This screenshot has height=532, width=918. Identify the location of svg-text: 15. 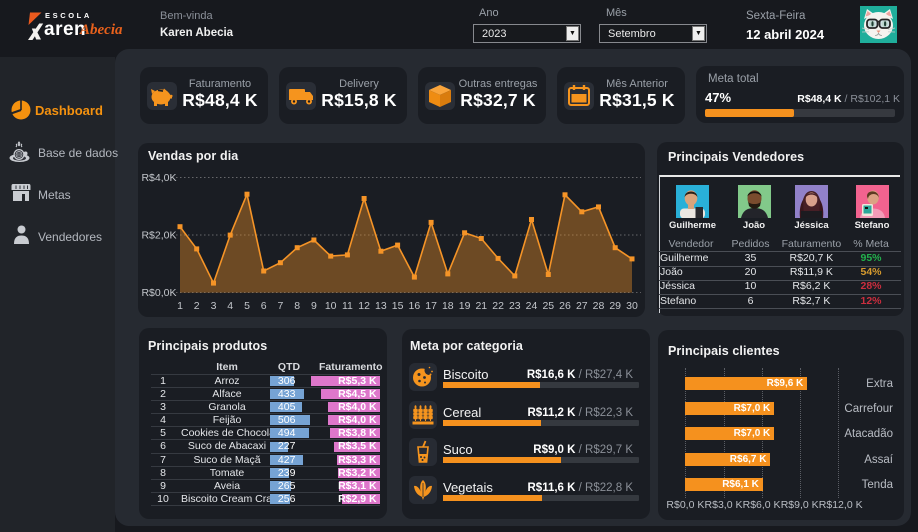
(398, 306).